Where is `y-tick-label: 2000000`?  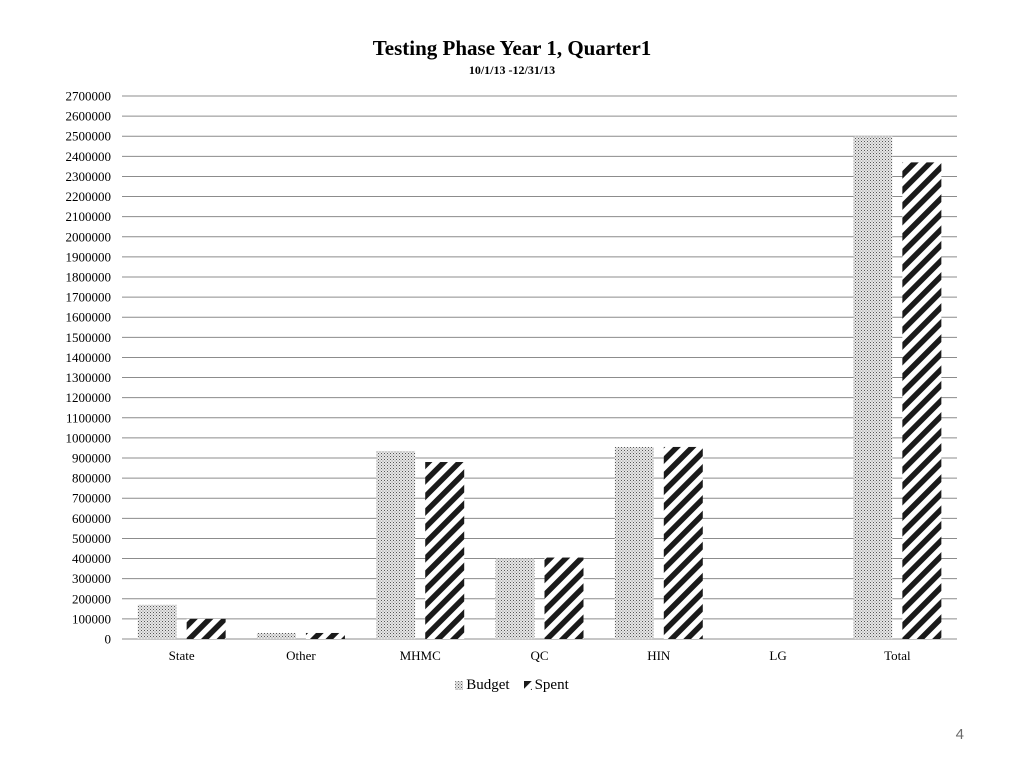 y-tick-label: 2000000 is located at coordinates (89, 236).